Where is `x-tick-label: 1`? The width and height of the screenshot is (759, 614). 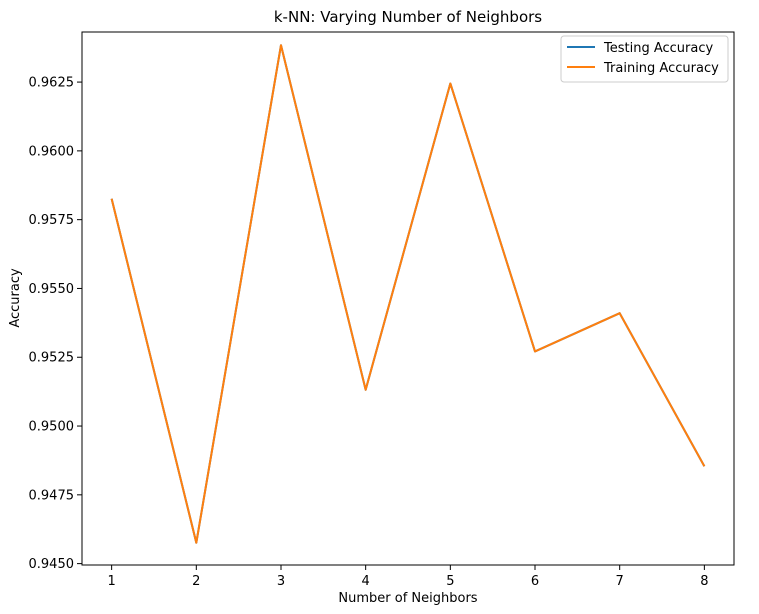
x-tick-label: 1 is located at coordinates (111, 581).